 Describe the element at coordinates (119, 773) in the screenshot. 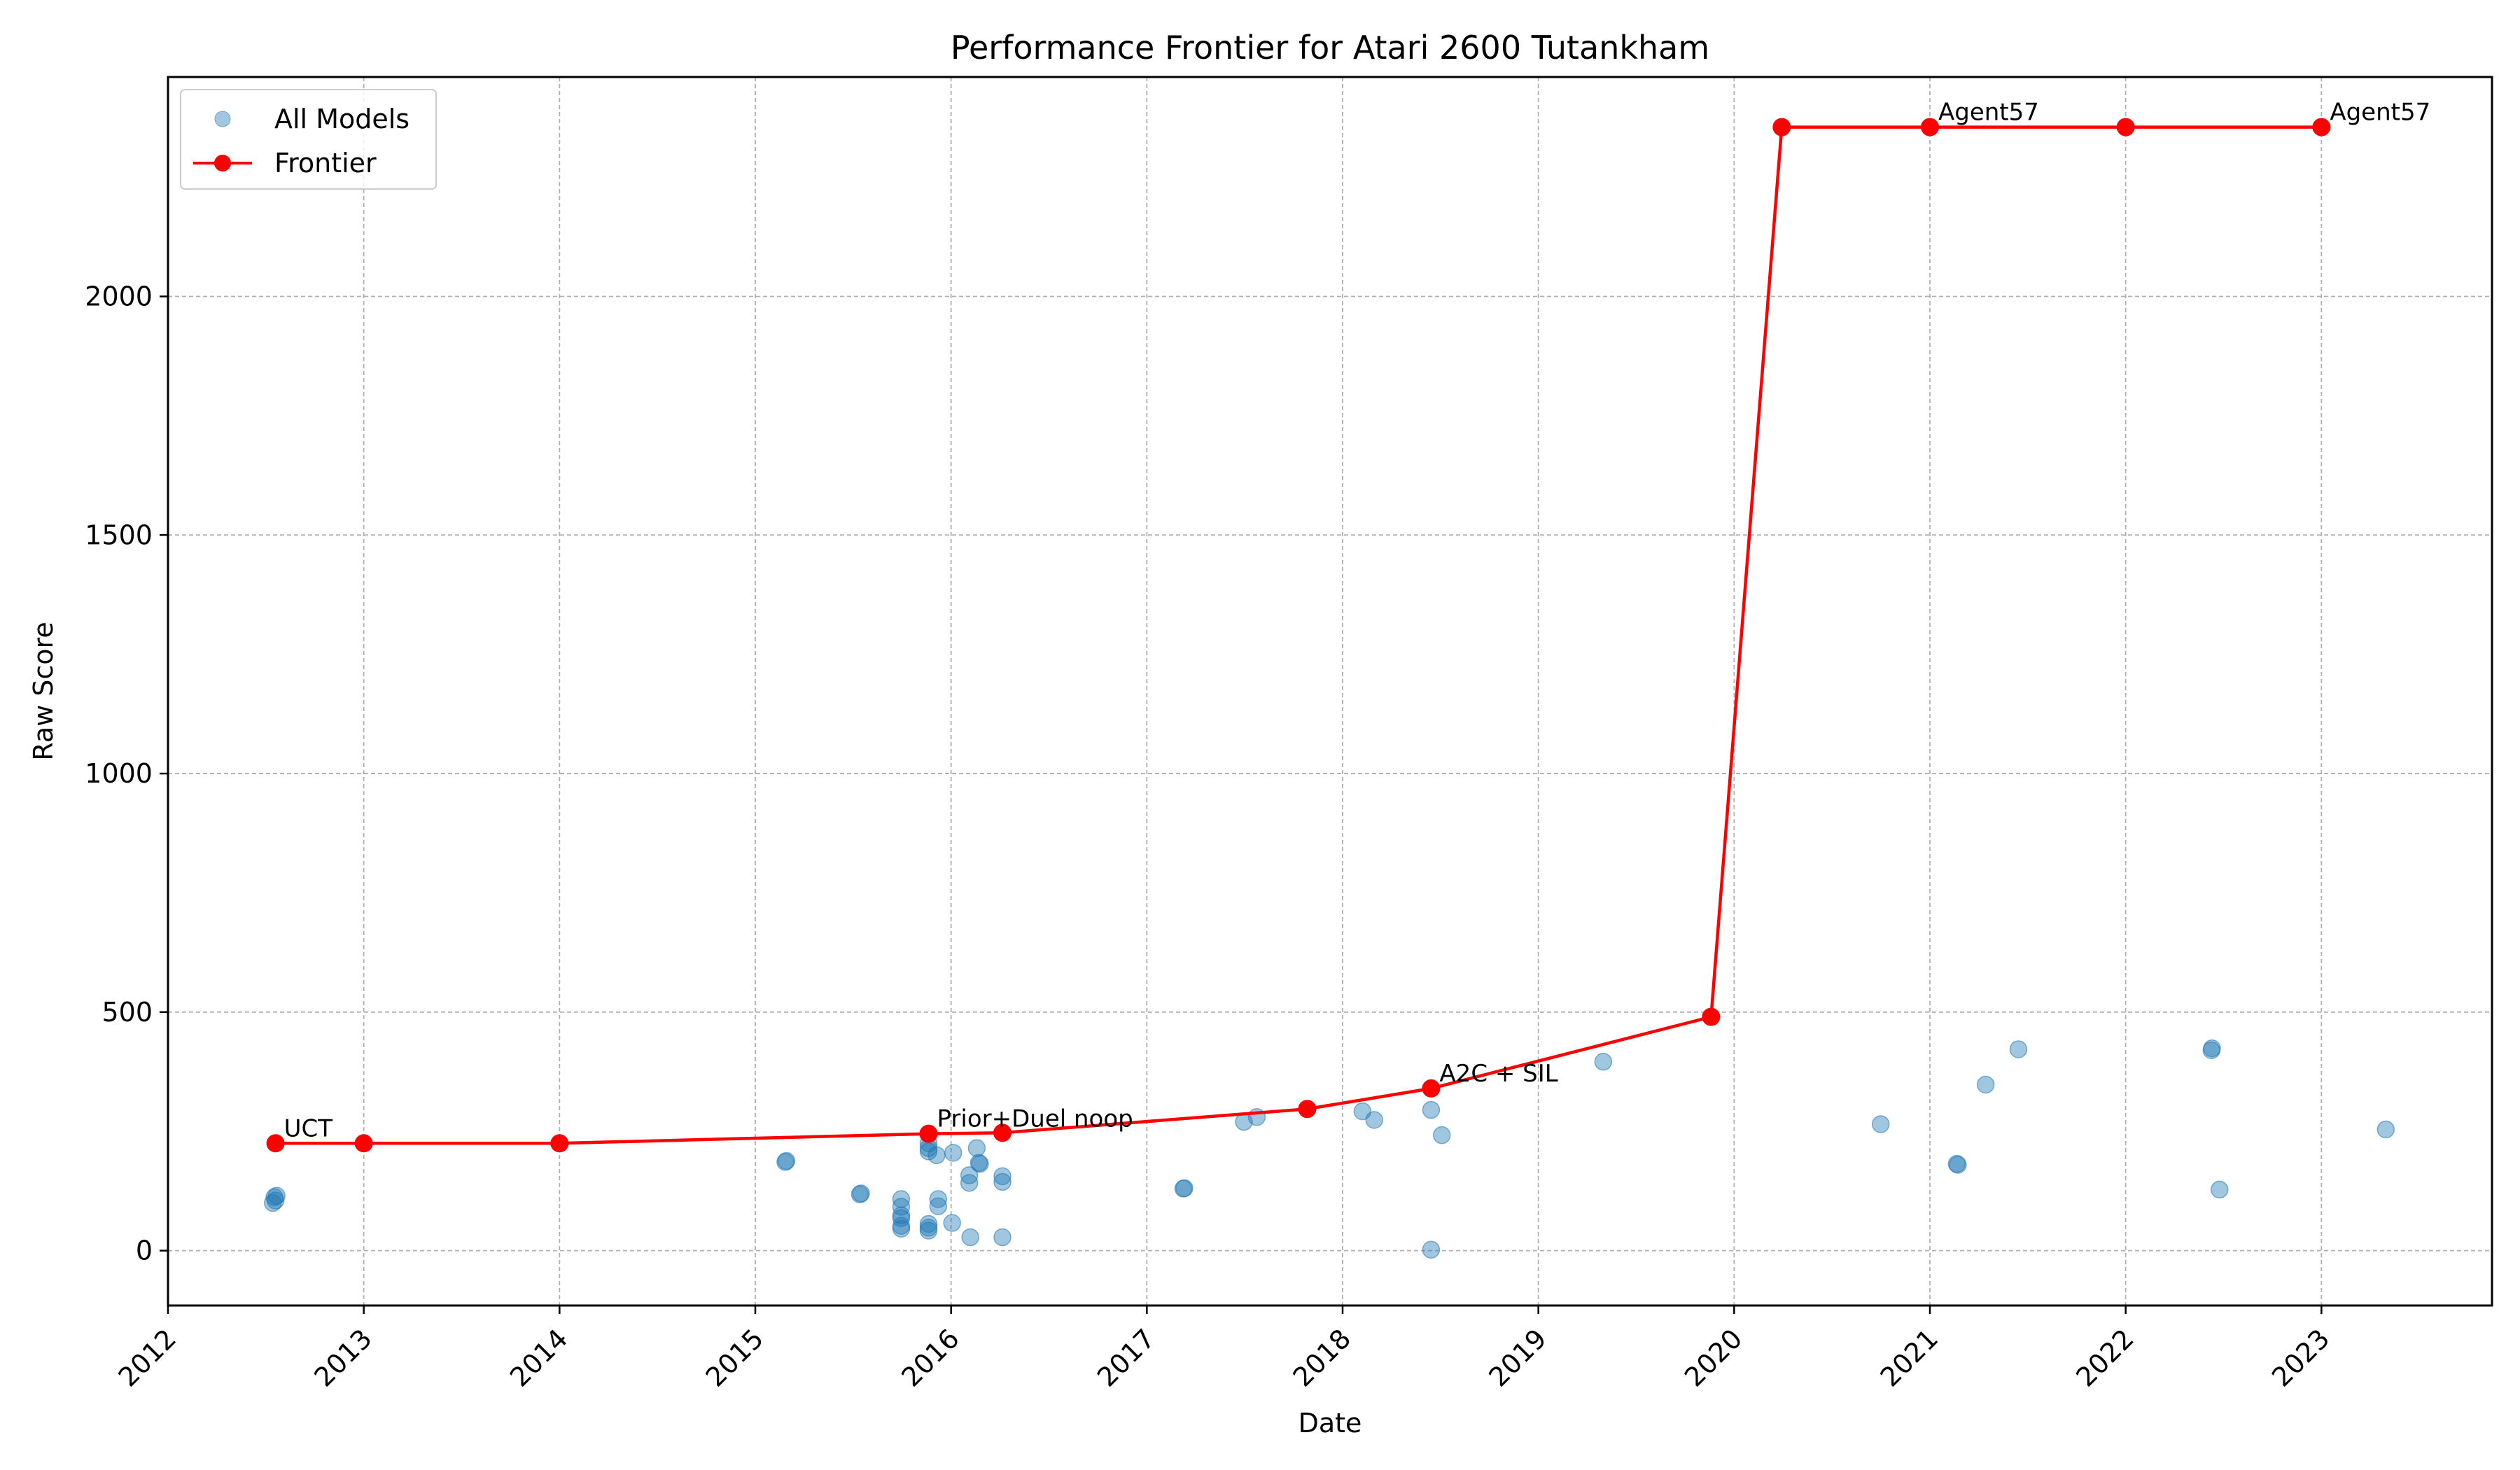

I see `y-tick-label: 1000` at that location.